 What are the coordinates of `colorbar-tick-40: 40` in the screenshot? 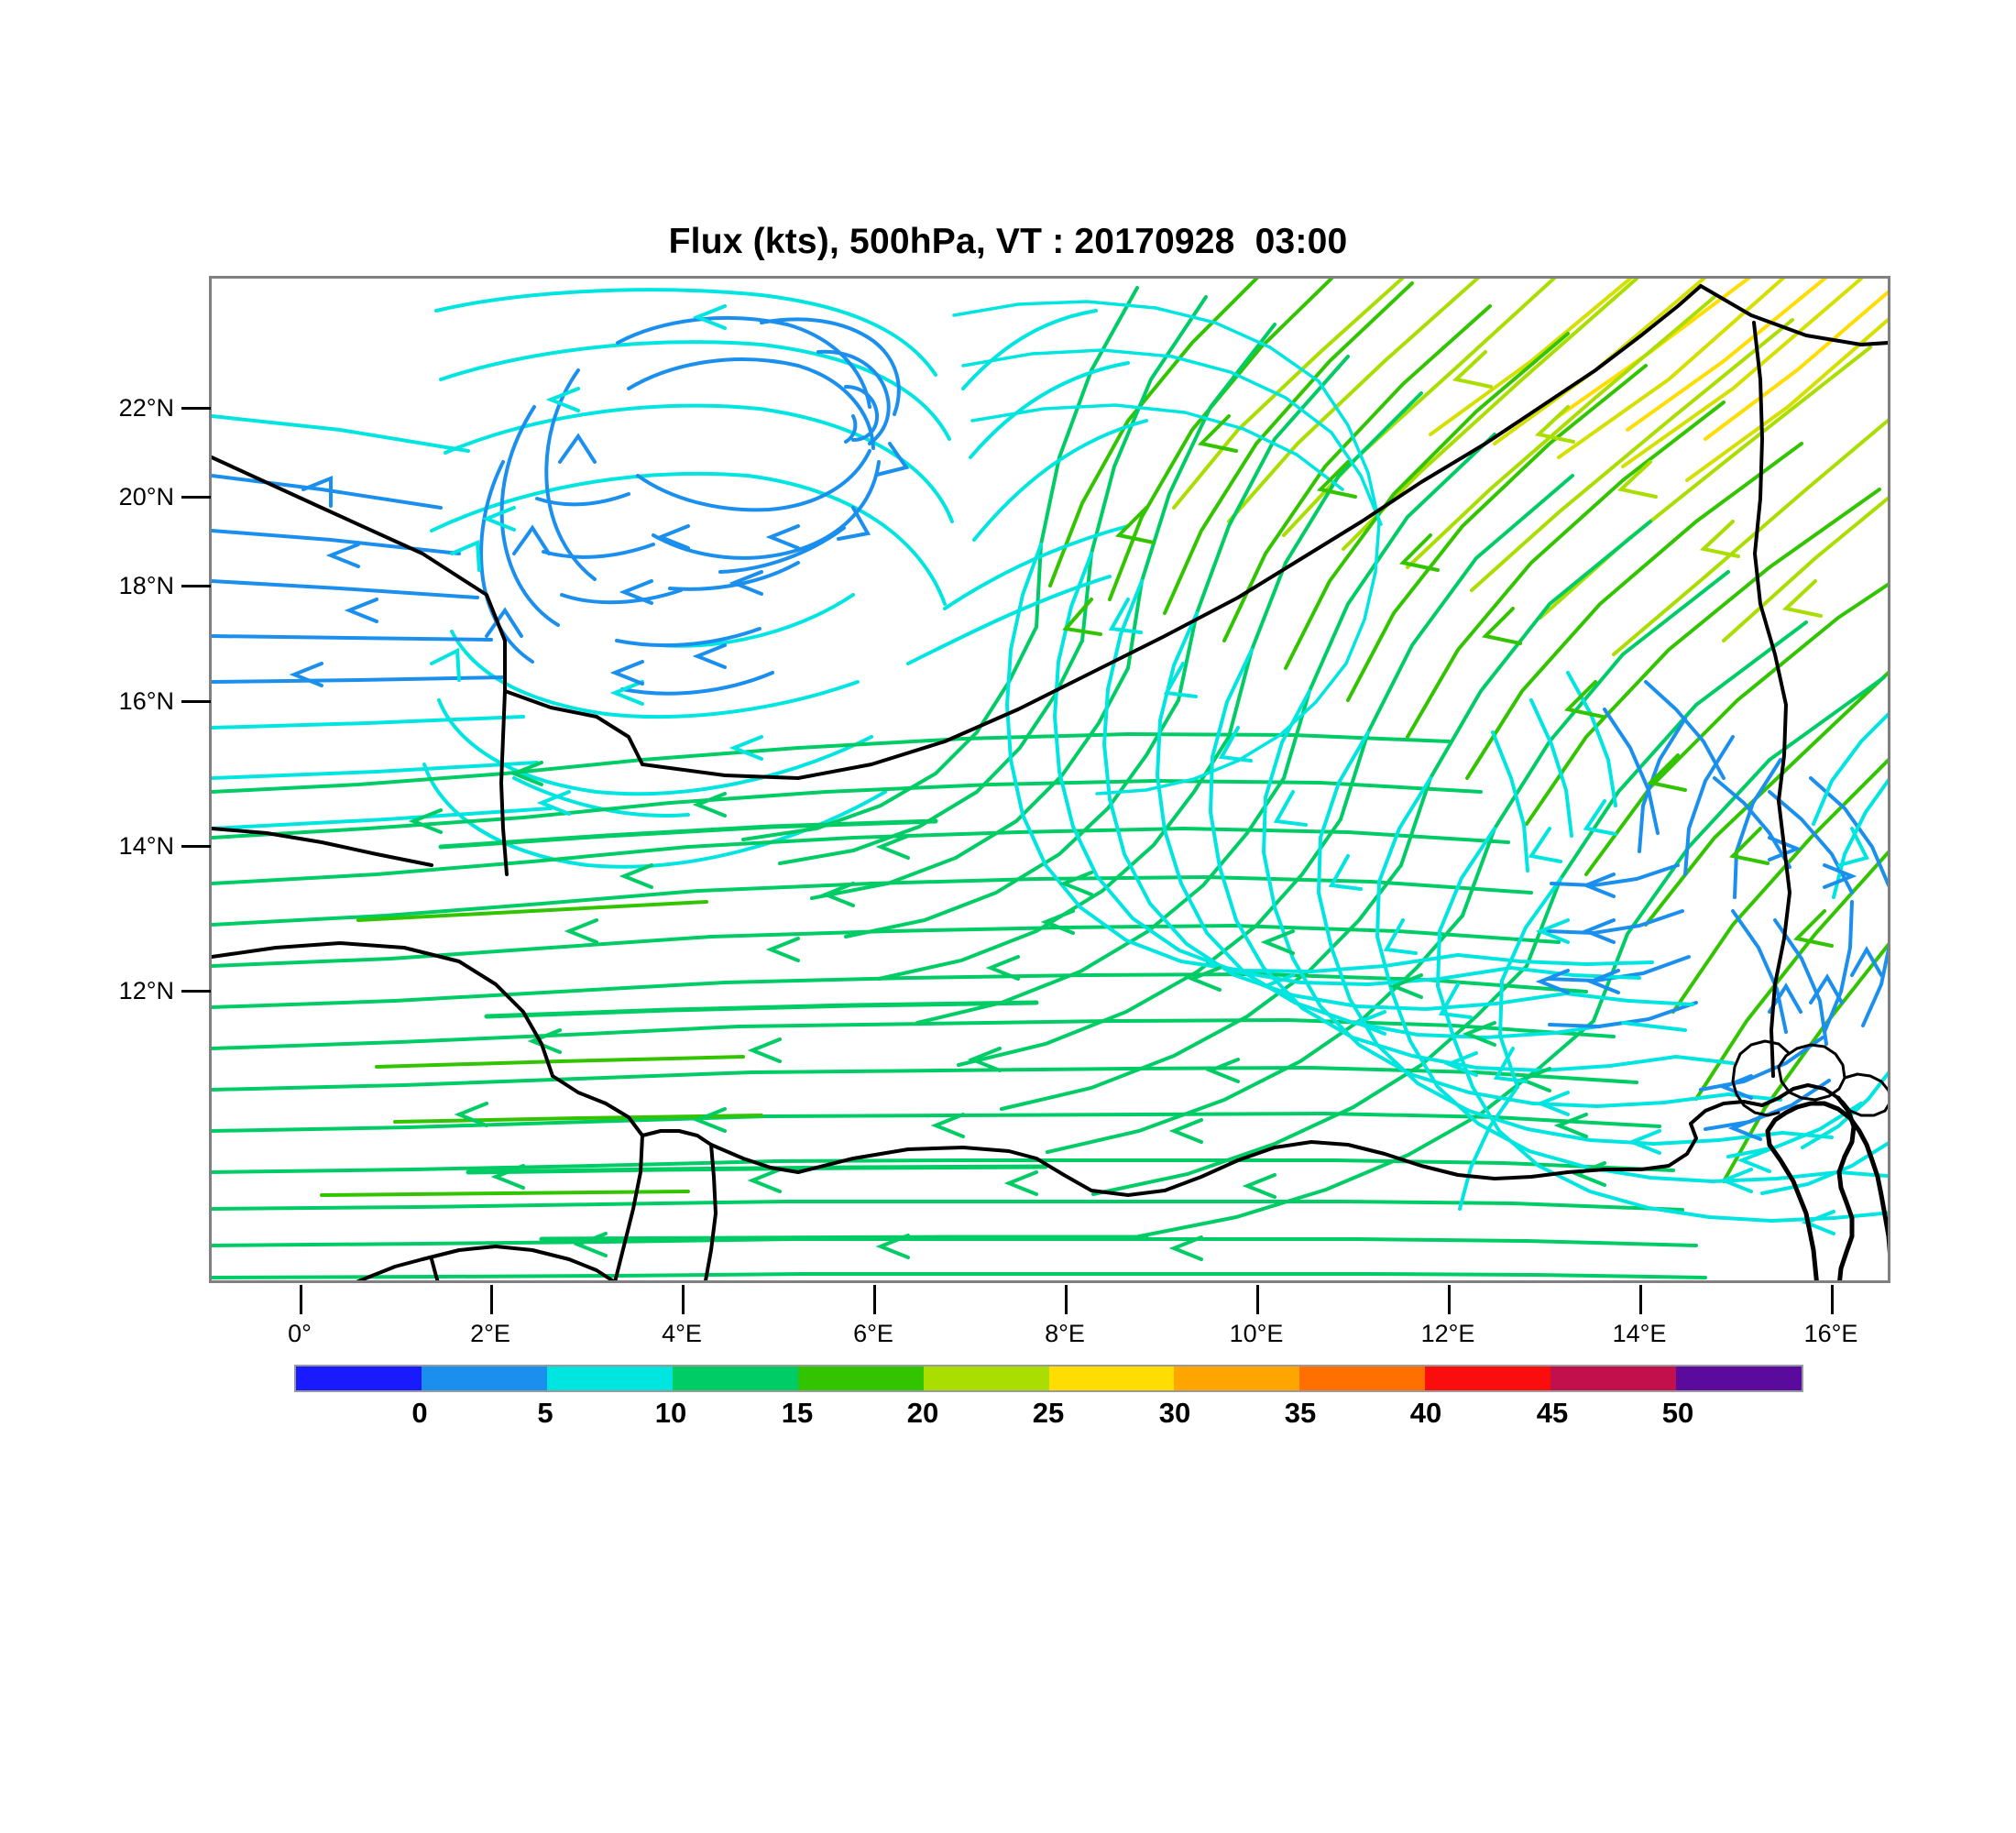 It's located at (1425, 1413).